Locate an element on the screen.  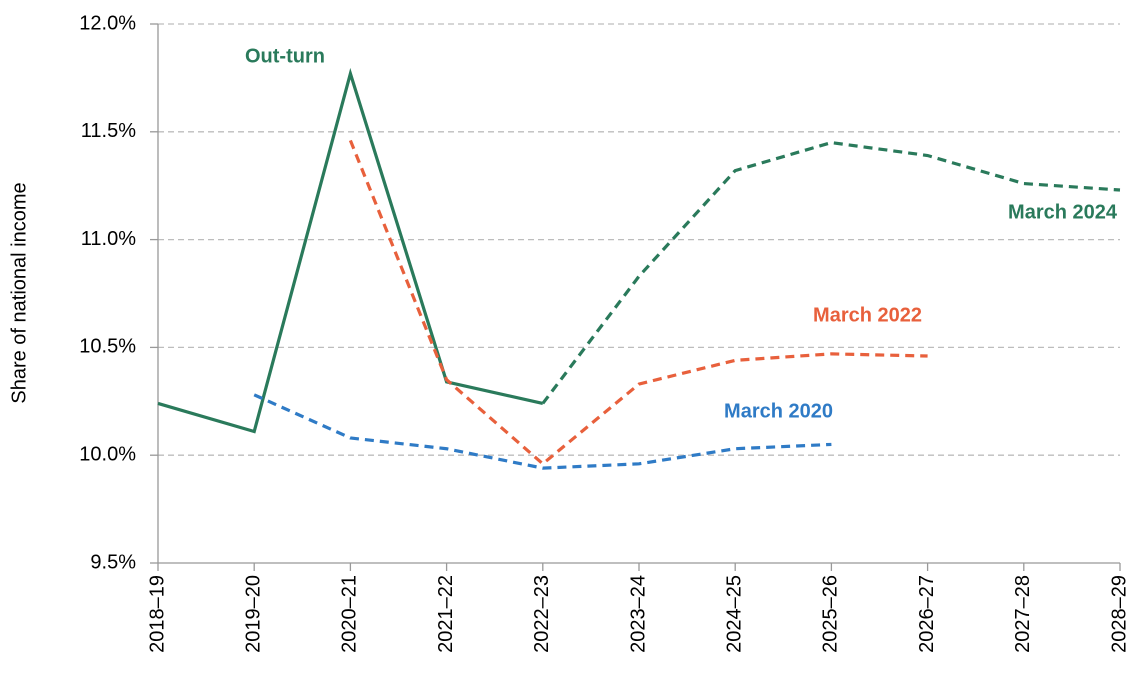
y-axis-label: Share of national income is located at coordinates (19, 292).